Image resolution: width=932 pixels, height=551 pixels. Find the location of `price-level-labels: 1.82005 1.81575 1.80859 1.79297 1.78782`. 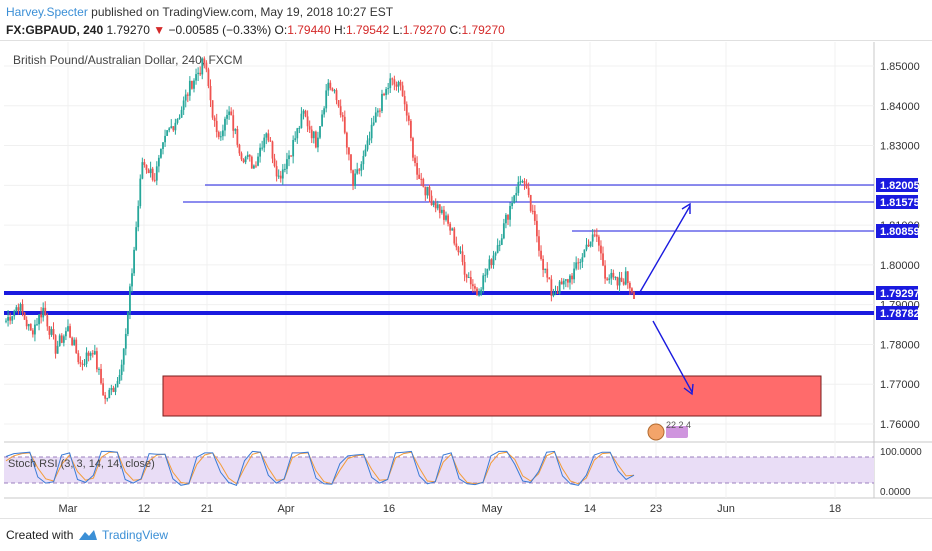

price-level-labels: 1.82005 1.81575 1.80859 1.79297 1.78782 is located at coordinates (898, 249).